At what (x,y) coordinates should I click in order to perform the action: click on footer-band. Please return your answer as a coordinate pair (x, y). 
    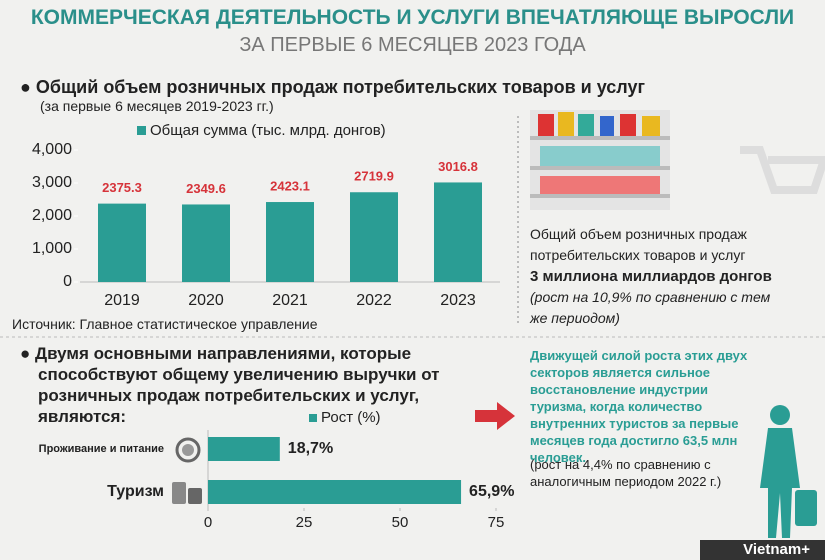
    Looking at the image, I should click on (762, 550).